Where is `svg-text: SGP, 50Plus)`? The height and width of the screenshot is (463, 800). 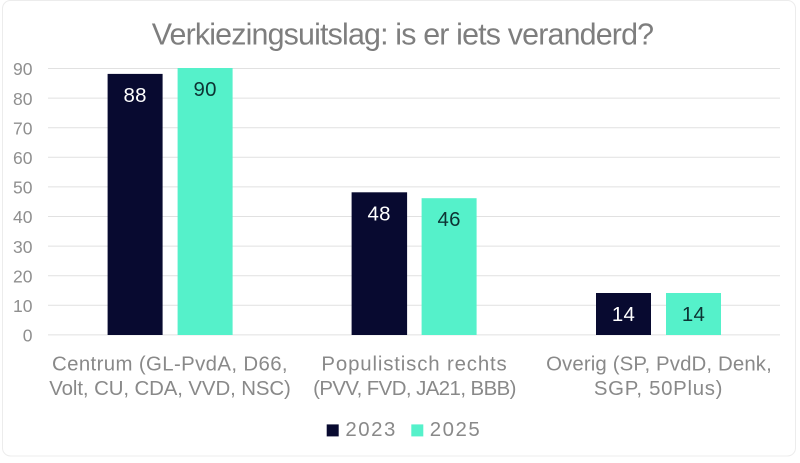
svg-text: SGP, 50Plus) is located at coordinates (658, 389).